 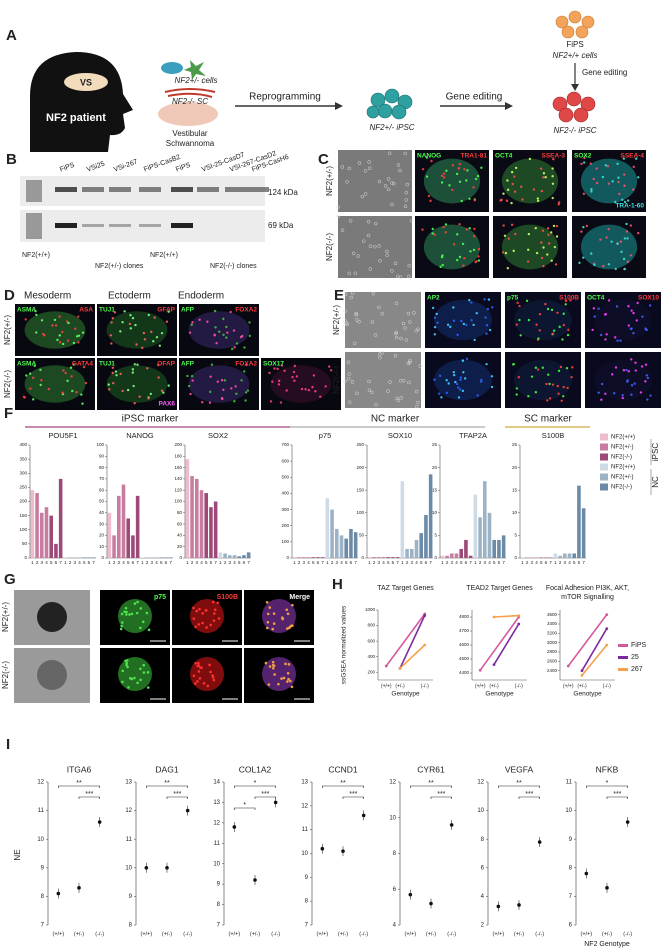 What do you see at coordinates (411, 934) in the screenshot?
I see `x-tick-label: (+/+)` at bounding box center [411, 934].